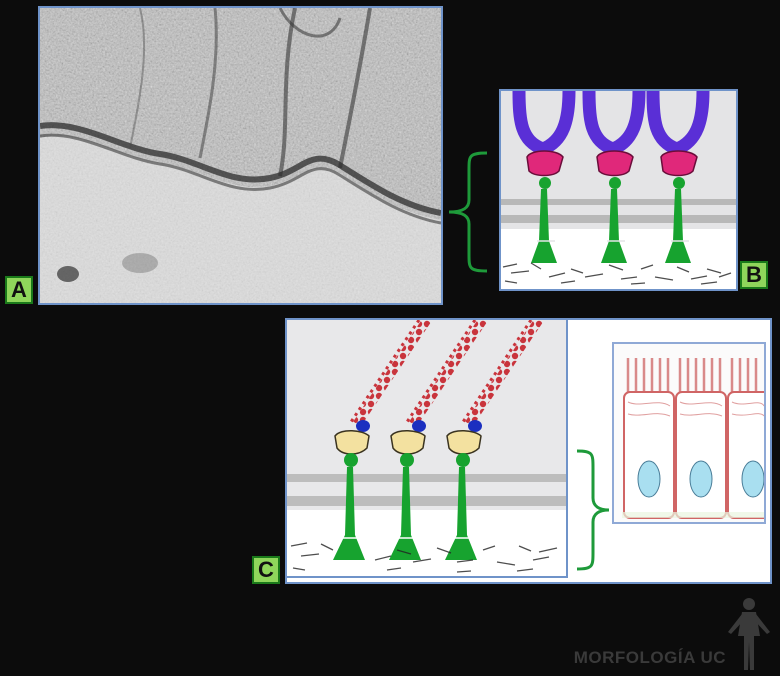  What do you see at coordinates (19, 290) in the screenshot?
I see `label-a: A` at bounding box center [19, 290].